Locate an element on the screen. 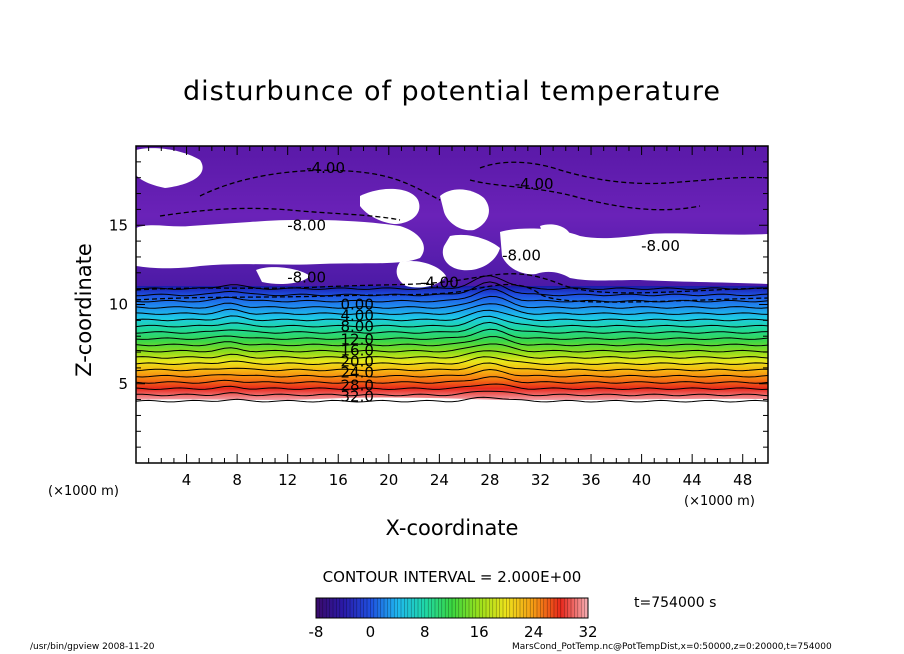  contour-label: 28.0 is located at coordinates (356, 385).